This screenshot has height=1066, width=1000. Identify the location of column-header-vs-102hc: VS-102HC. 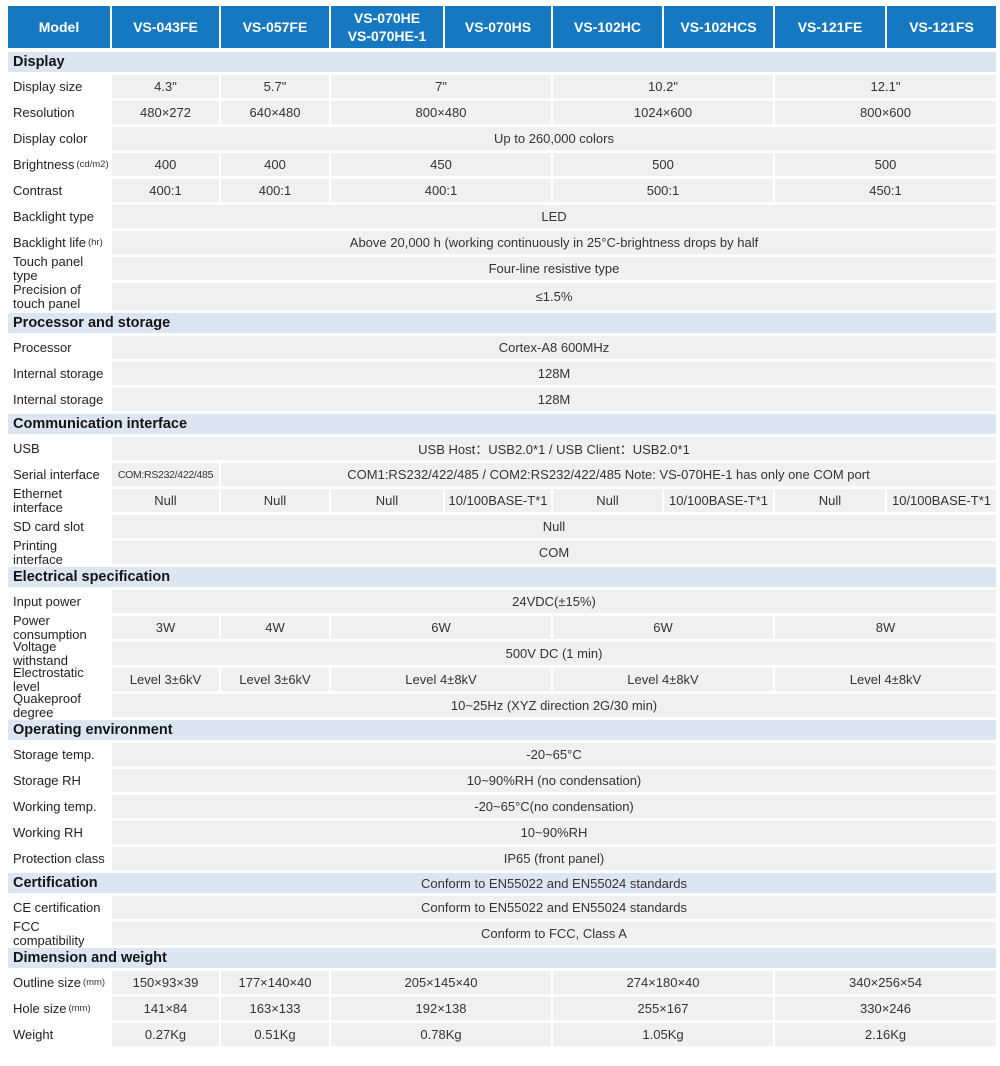
(607, 27).